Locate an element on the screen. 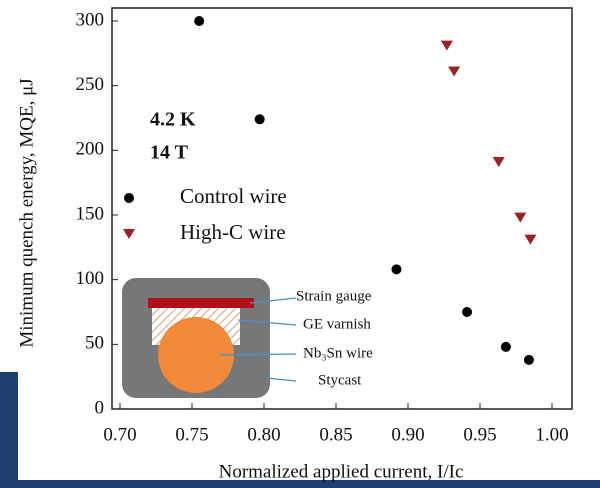  y-tick-label: 150 is located at coordinates (90, 213).